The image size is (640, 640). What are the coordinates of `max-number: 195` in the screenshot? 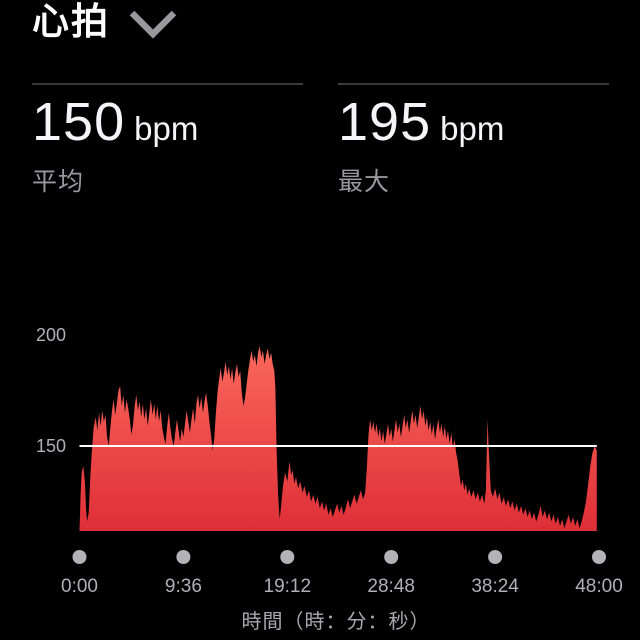 It's located at (385, 122).